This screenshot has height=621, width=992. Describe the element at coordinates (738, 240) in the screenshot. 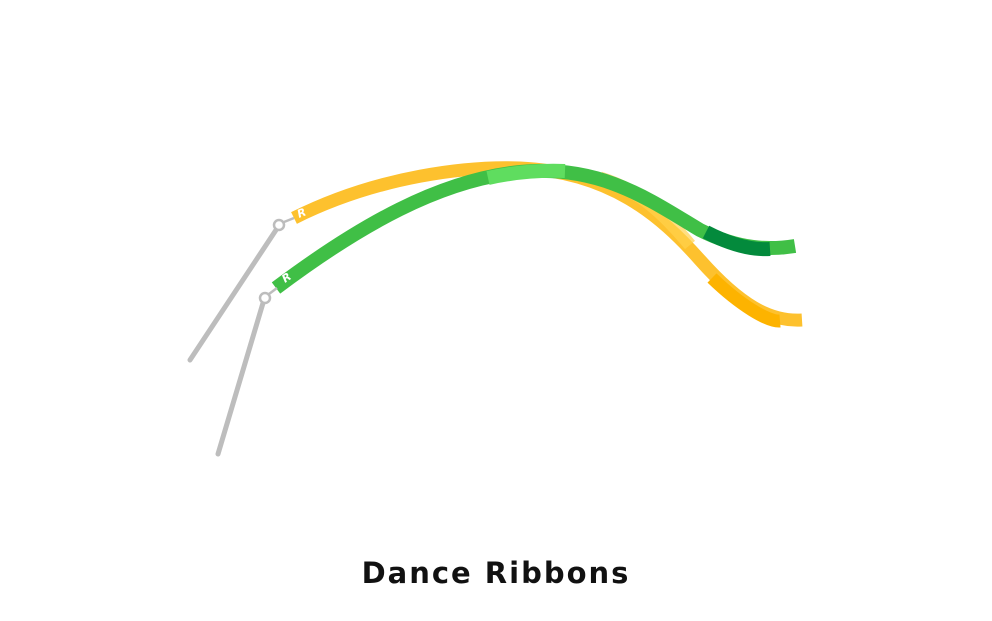

I see `green-ribbon-shade` at that location.